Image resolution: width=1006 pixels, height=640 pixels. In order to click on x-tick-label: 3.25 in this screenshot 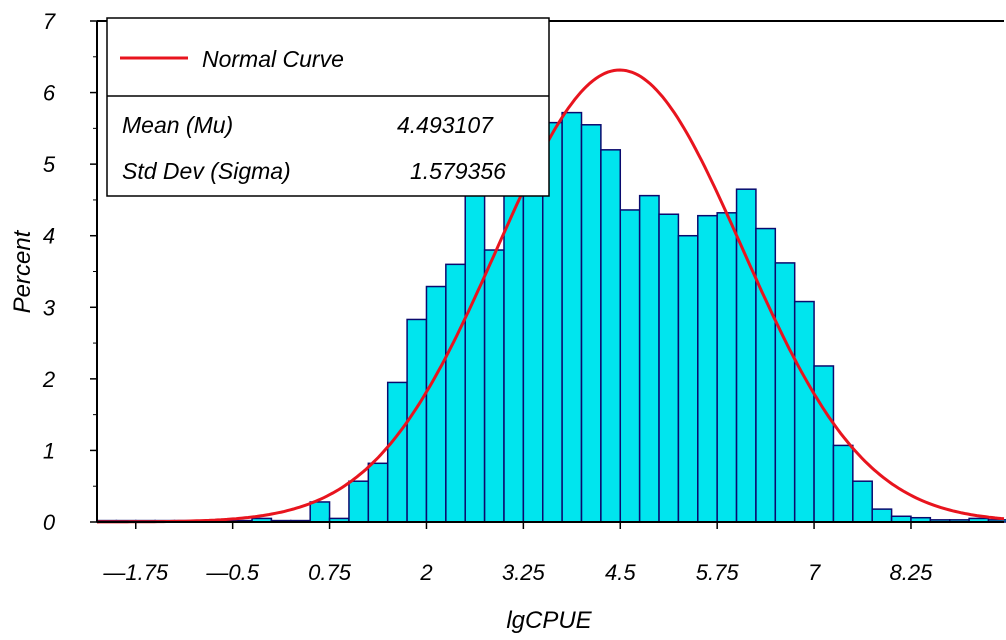, I will do `click(524, 572)`.